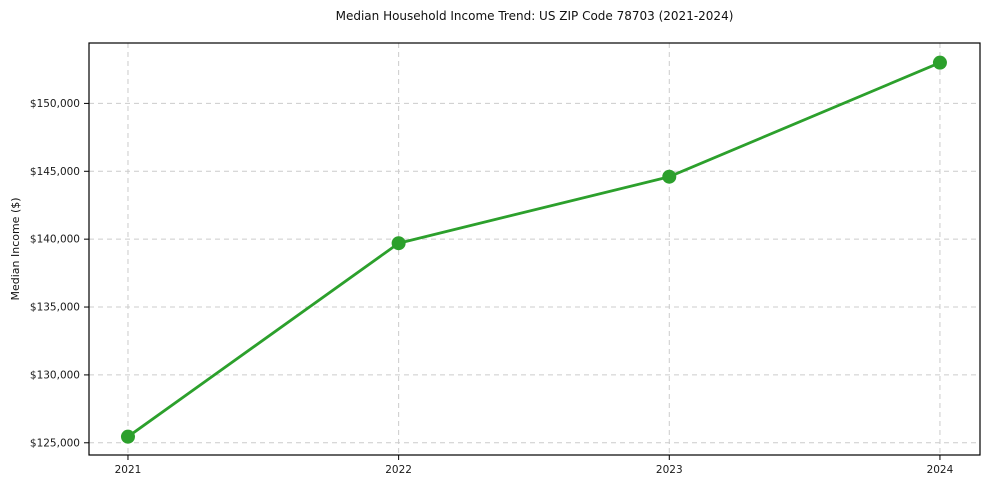 The width and height of the screenshot is (989, 490). I want to click on y-tick-label: $145,000, so click(55, 172).